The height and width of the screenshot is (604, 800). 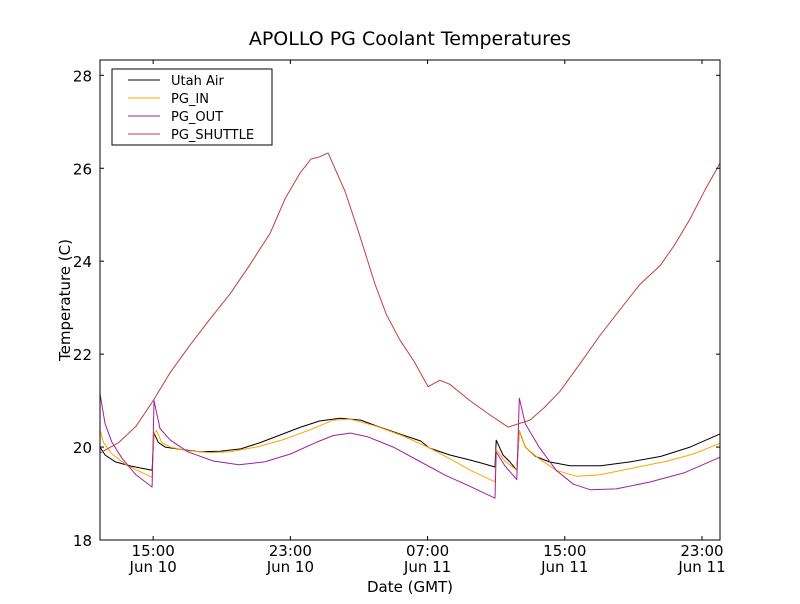 What do you see at coordinates (197, 117) in the screenshot?
I see `legend-label: PG_OUT` at bounding box center [197, 117].